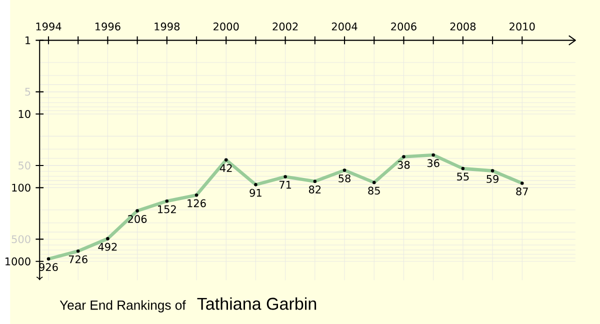  I want to click on data-label: 71, so click(286, 184).